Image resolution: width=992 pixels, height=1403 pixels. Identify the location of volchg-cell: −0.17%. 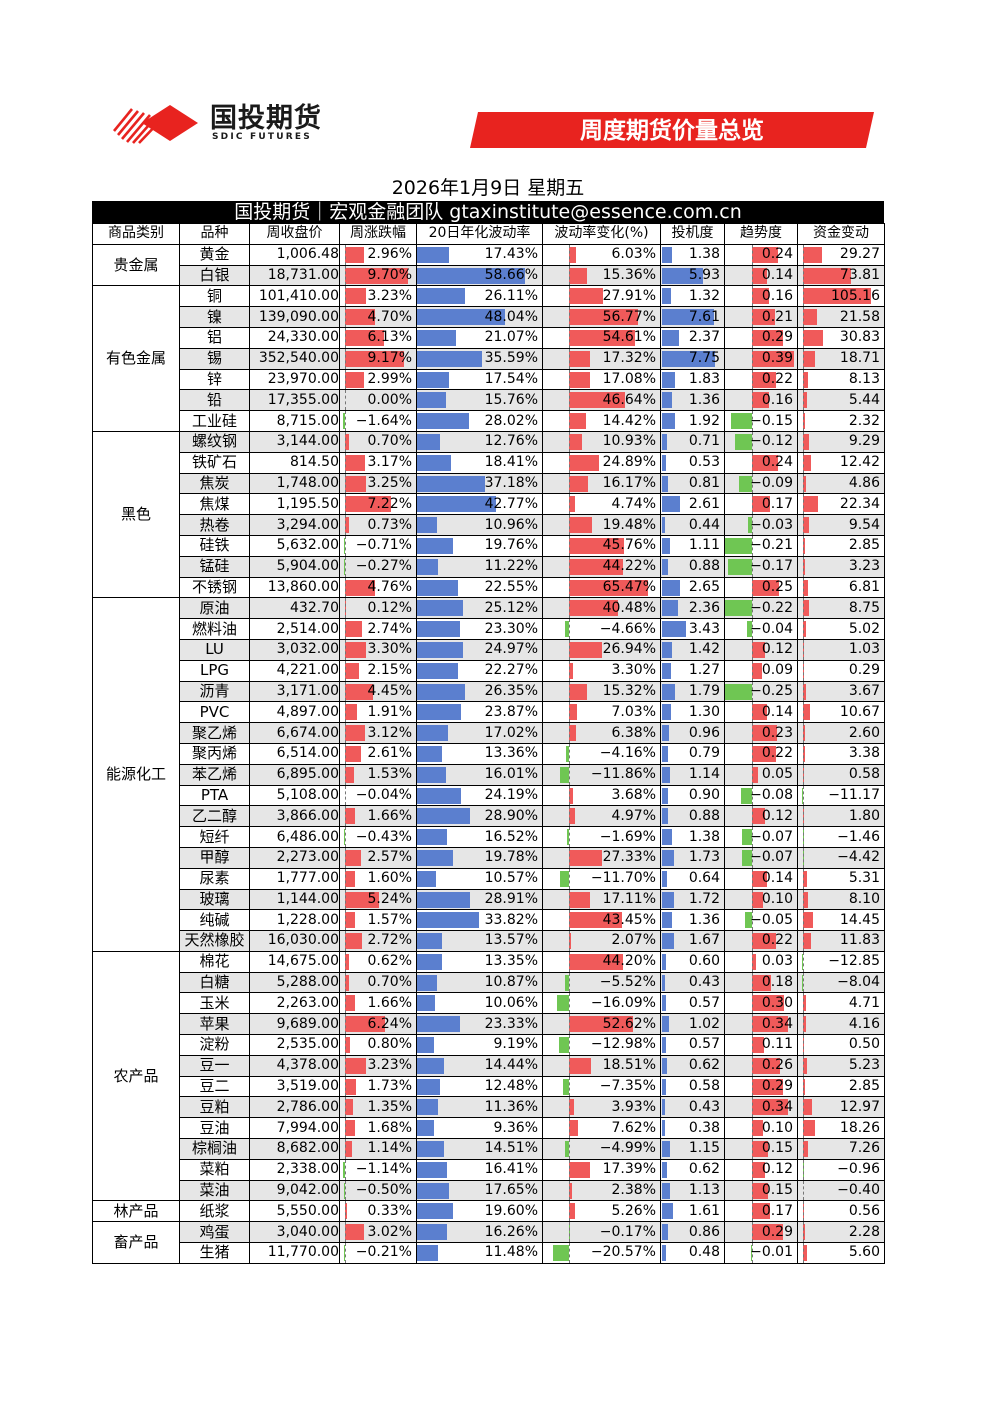
(601, 1232).